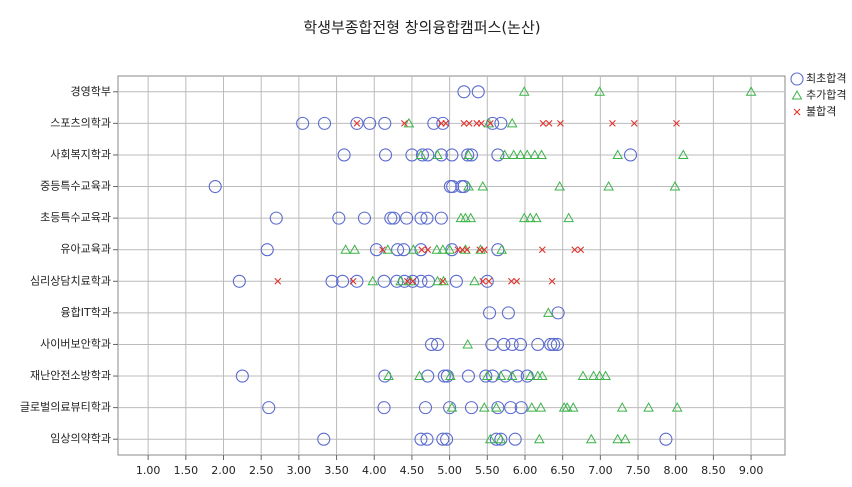 Image resolution: width=852 pixels, height=487 pixels. What do you see at coordinates (562, 470) in the screenshot?
I see `x-tick-label: 6.50` at bounding box center [562, 470].